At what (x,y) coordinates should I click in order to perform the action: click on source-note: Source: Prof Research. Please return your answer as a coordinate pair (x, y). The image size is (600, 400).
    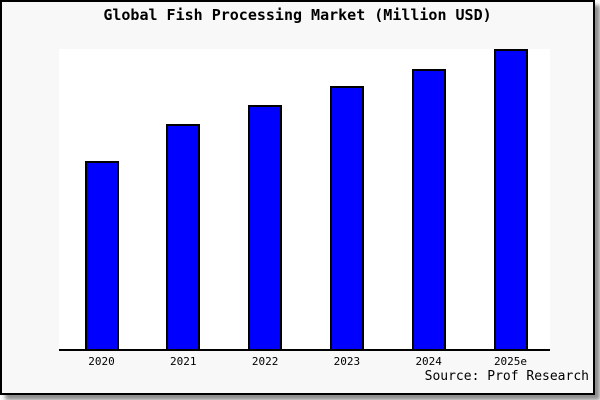
    Looking at the image, I should click on (506, 376).